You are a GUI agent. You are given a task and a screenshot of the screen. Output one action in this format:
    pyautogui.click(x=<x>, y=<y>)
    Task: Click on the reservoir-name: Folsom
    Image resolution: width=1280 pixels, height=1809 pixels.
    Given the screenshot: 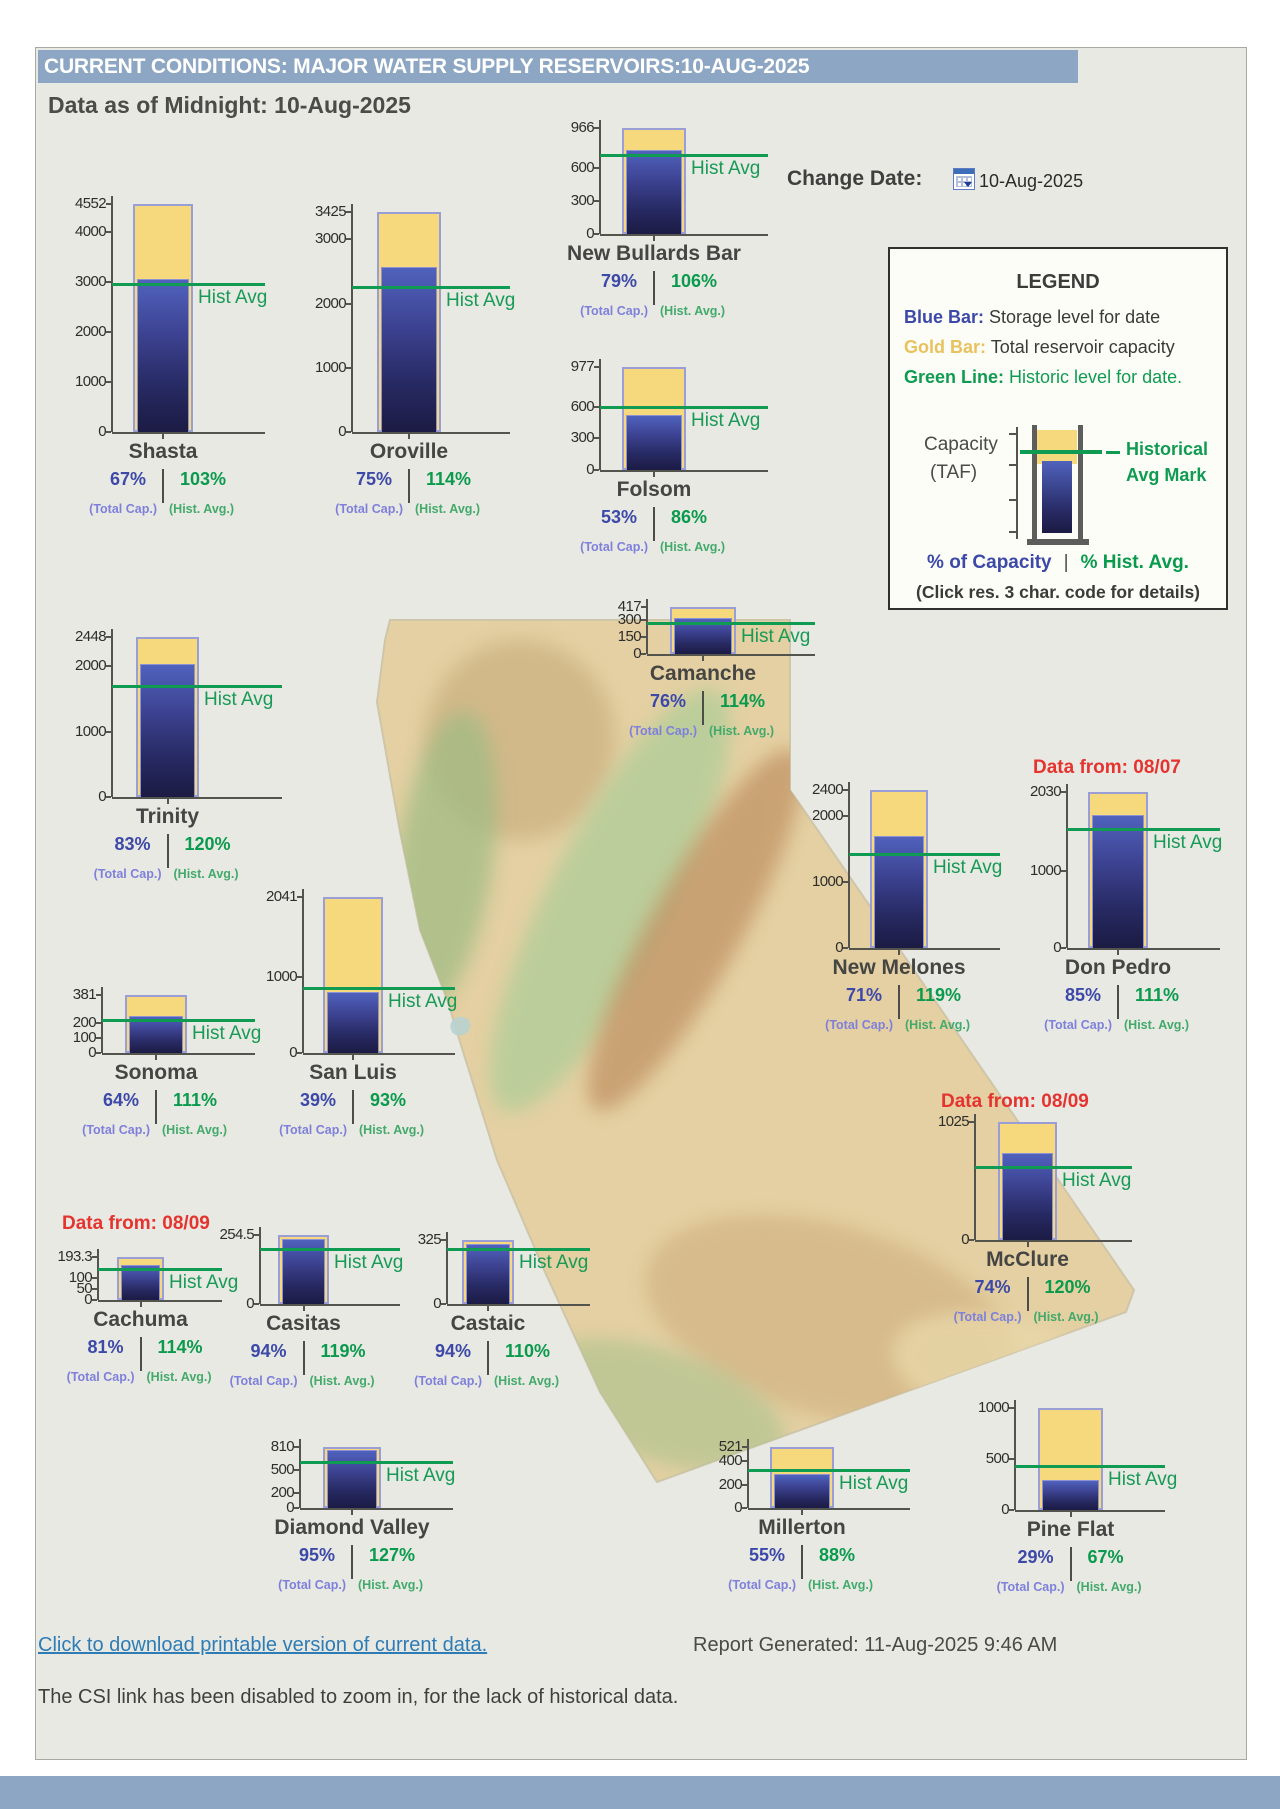 What is the action you would take?
    pyautogui.click(x=654, y=489)
    